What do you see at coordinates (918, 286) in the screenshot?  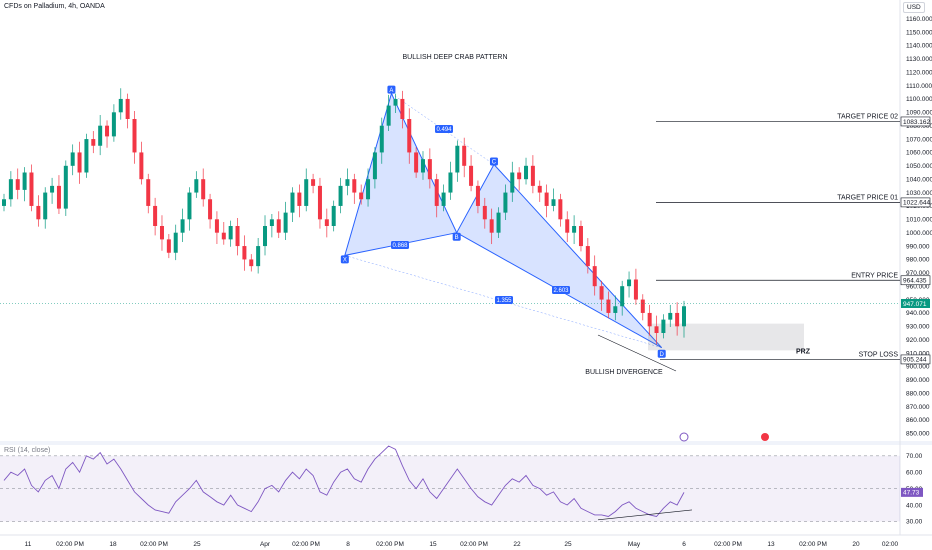 I see `price-tick-label: 960.000` at bounding box center [918, 286].